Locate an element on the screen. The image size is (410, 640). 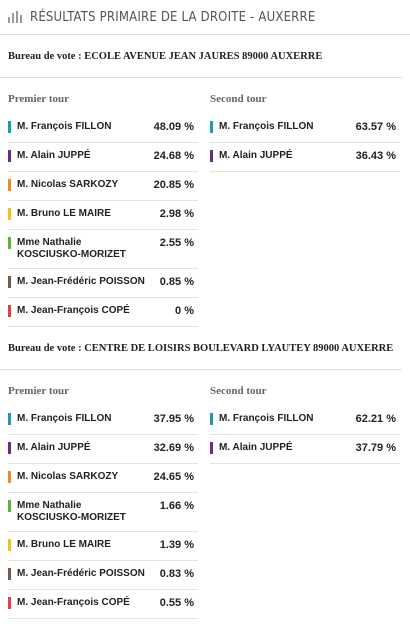
result-row: Mme Nathalie KOSCIUSKO-MORIZET 2.55 % is located at coordinates (103, 249).